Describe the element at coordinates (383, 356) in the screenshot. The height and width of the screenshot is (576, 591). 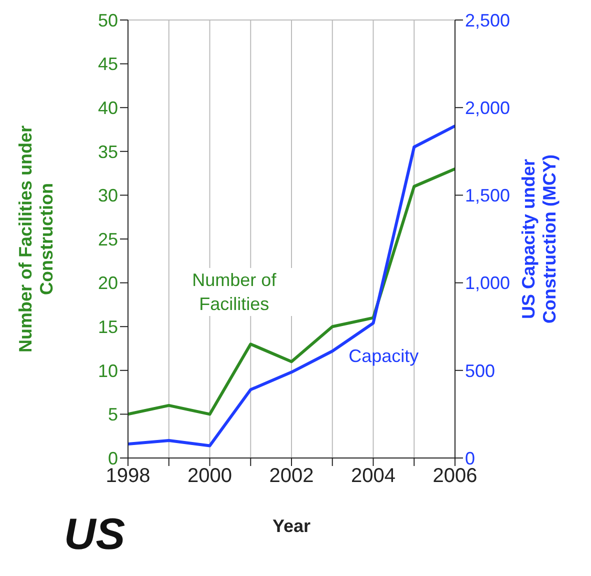
I see `series-label: Capacity` at that location.